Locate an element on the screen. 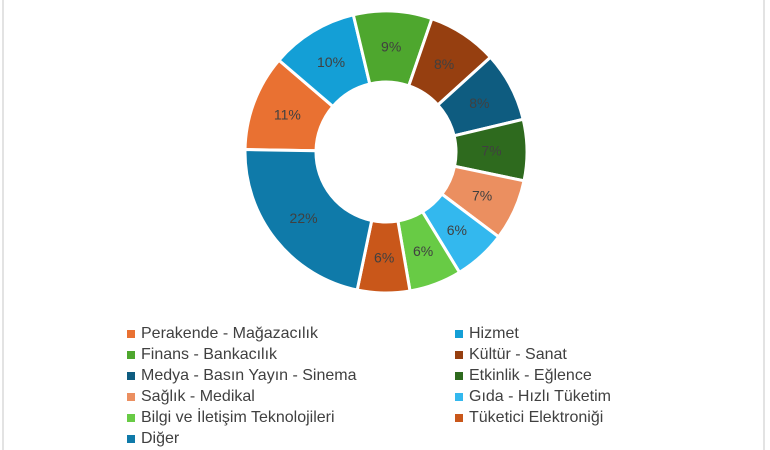  data-label: 9% is located at coordinates (391, 47).